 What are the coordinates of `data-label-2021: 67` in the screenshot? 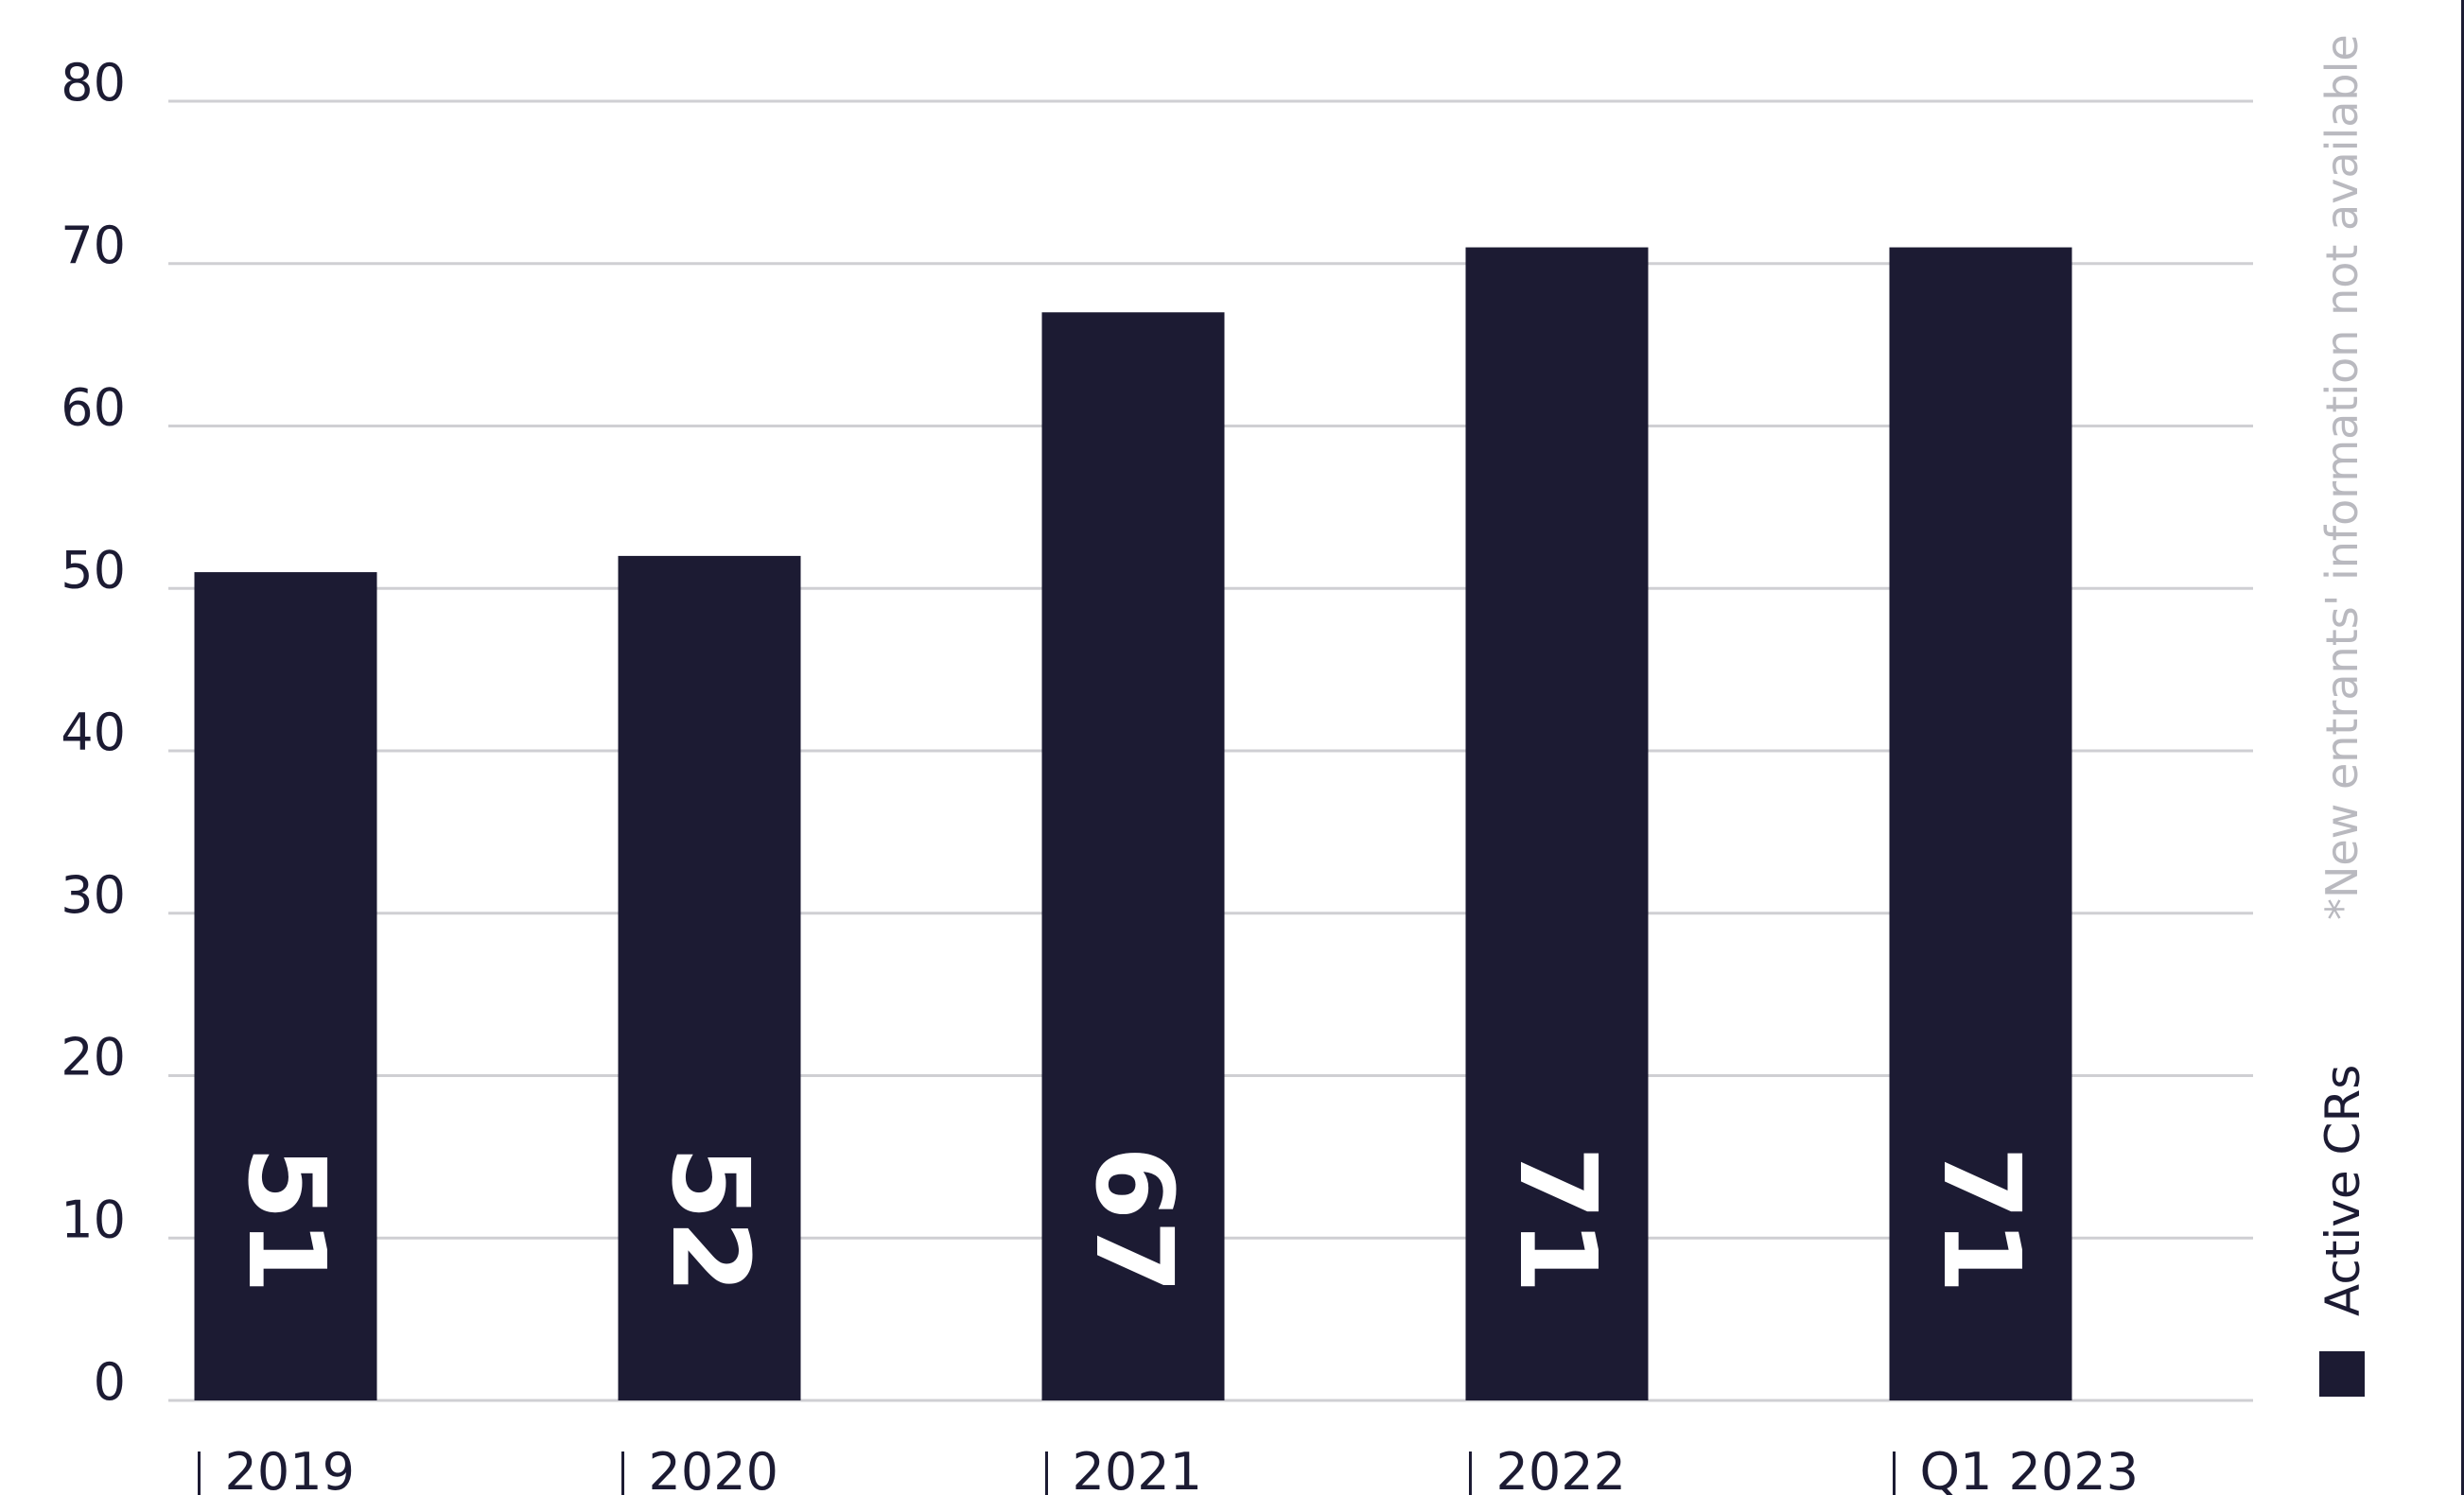 It's located at (1133, 1220).